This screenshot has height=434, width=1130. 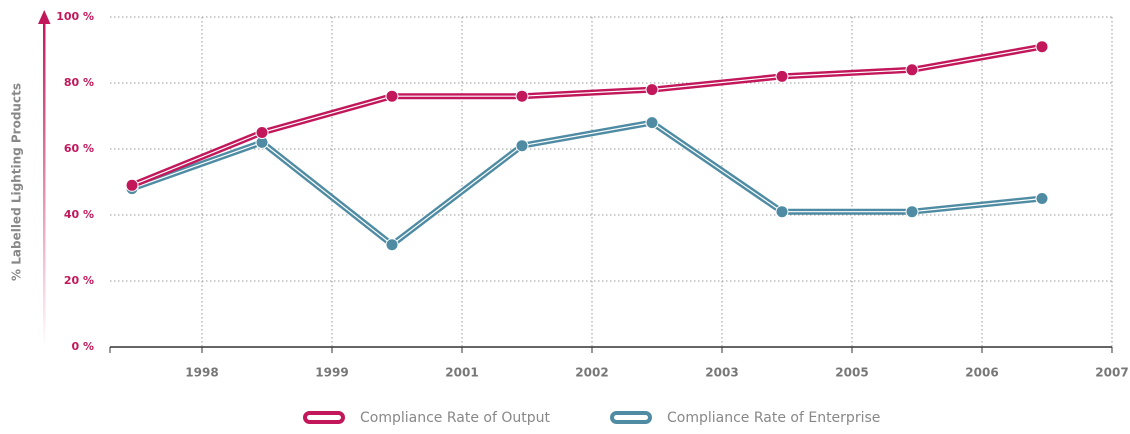 What do you see at coordinates (79, 82) in the screenshot?
I see `y-tick-label: 80 %` at bounding box center [79, 82].